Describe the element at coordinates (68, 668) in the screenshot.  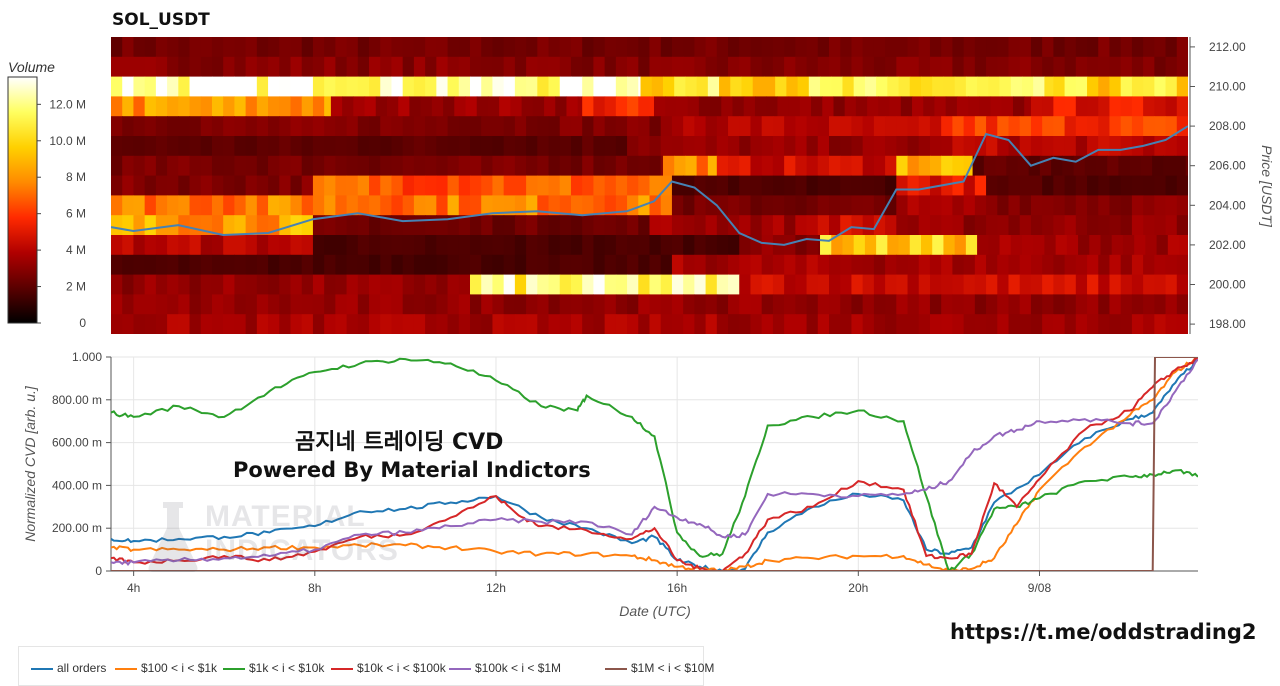
I see `legend-item: all orders` at that location.